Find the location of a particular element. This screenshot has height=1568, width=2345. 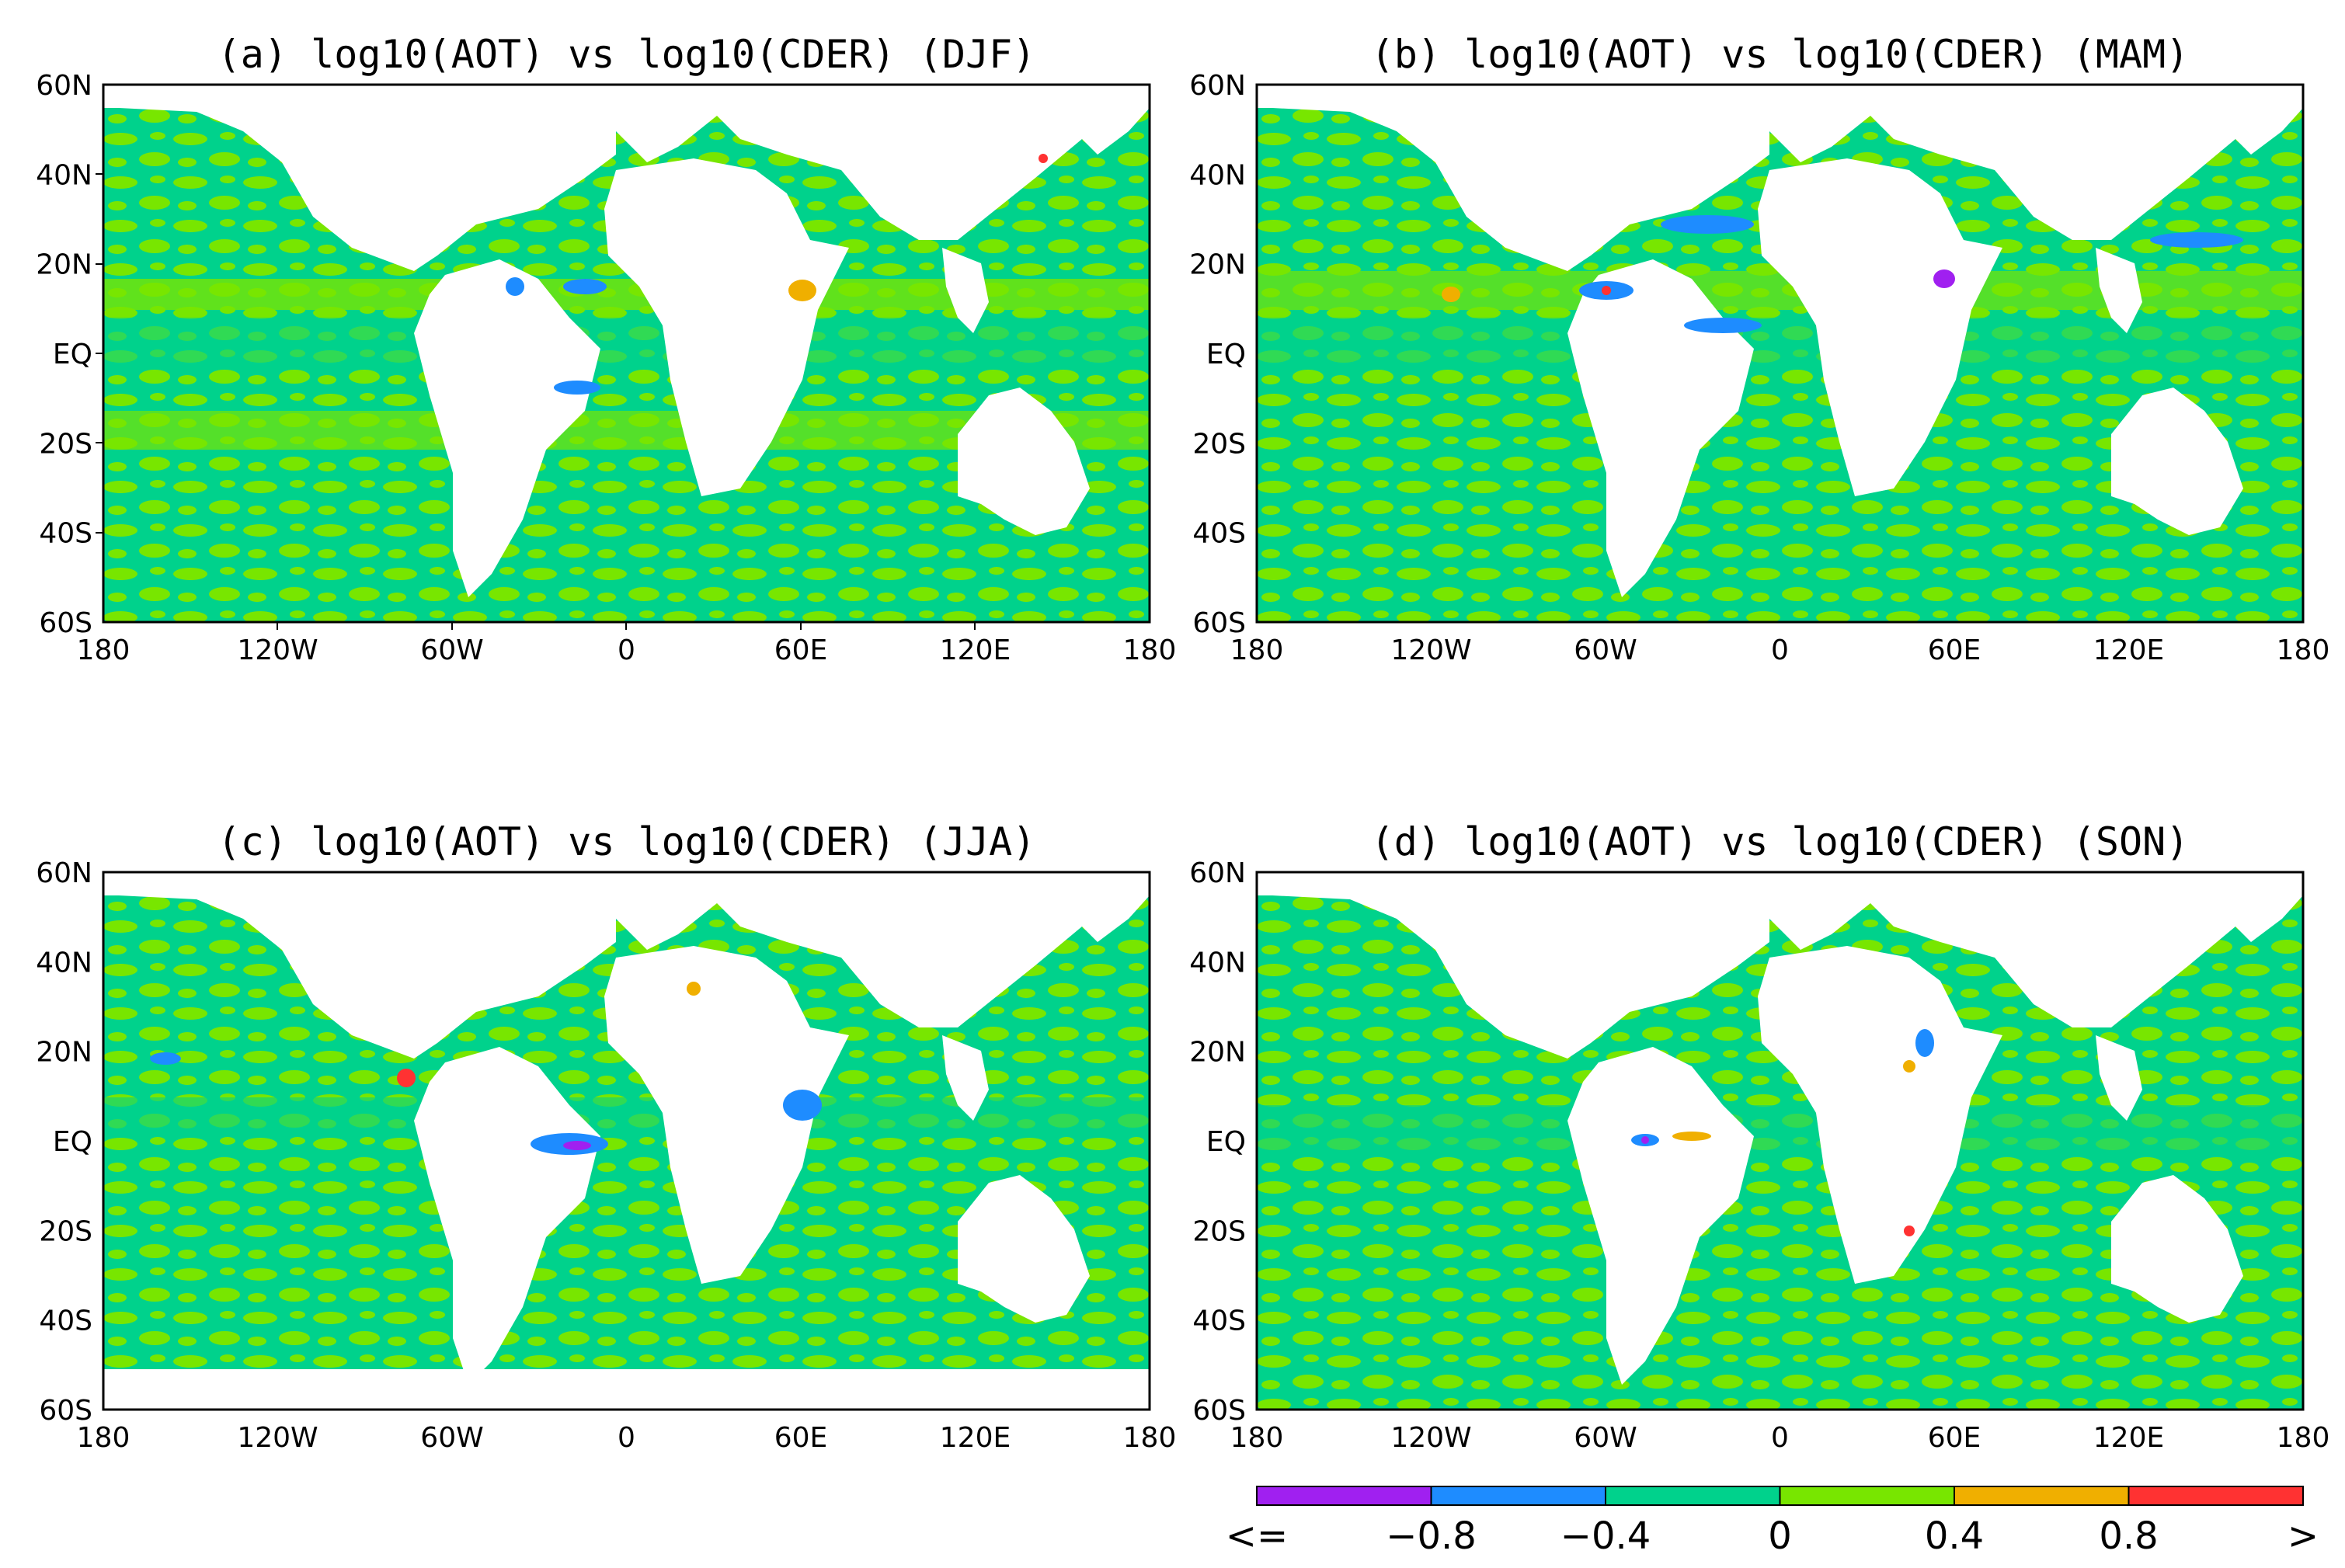

colorbar: <= −0.8 −0.4 0 0.4 0.8 > is located at coordinates (1773, 1522).